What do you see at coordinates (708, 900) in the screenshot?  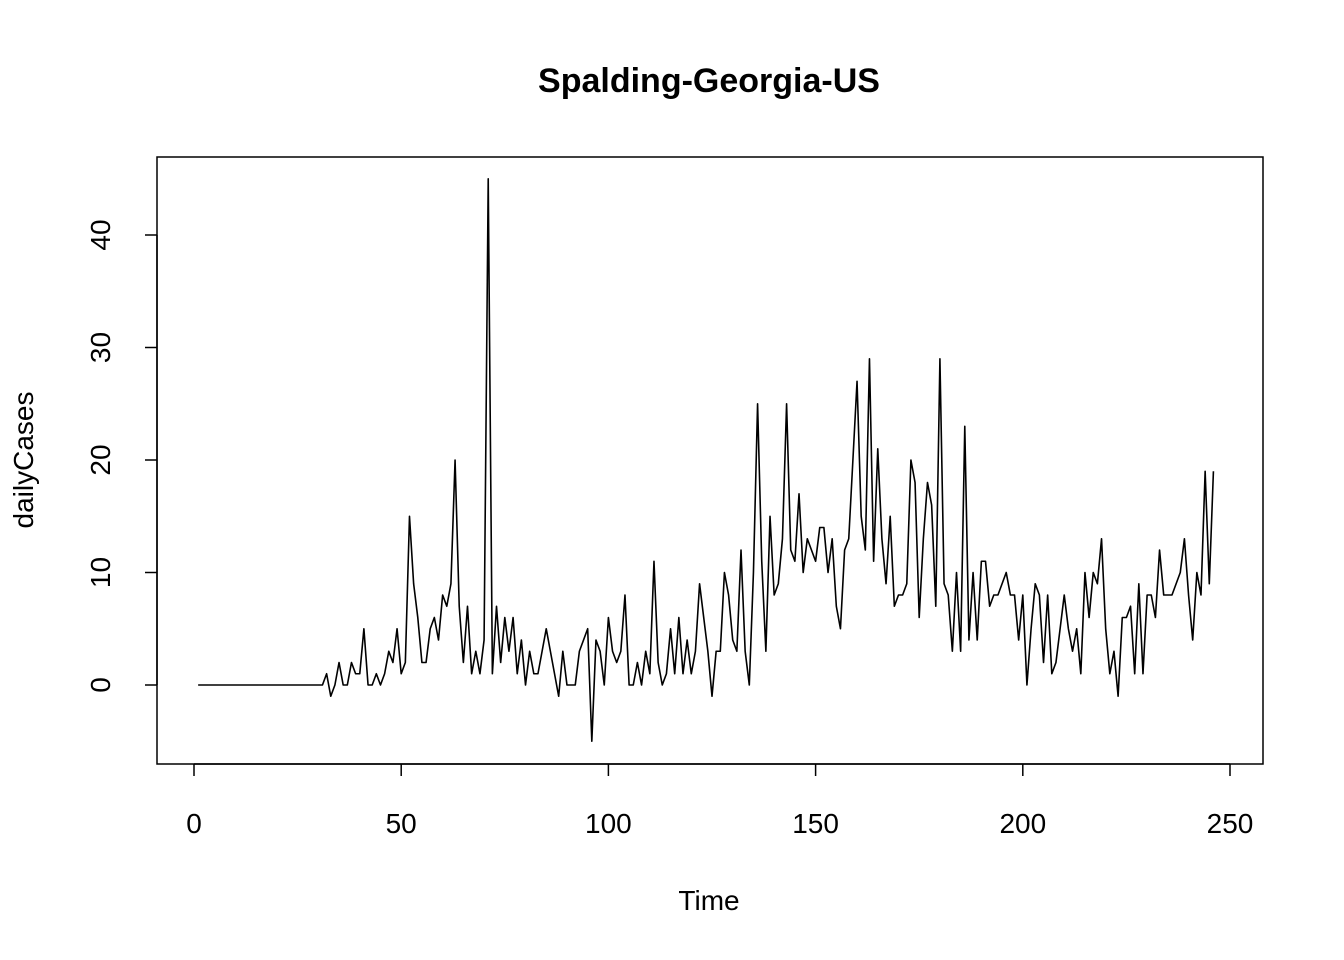 I see `x-axis-label: Time` at bounding box center [708, 900].